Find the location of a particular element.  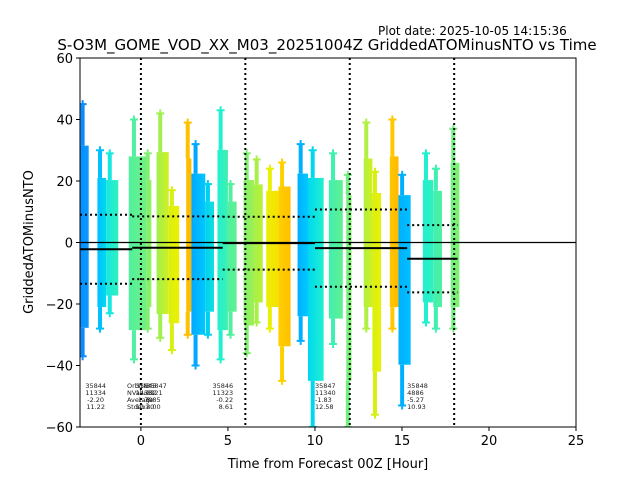

y-tick-label: 60 is located at coordinates (64, 59).